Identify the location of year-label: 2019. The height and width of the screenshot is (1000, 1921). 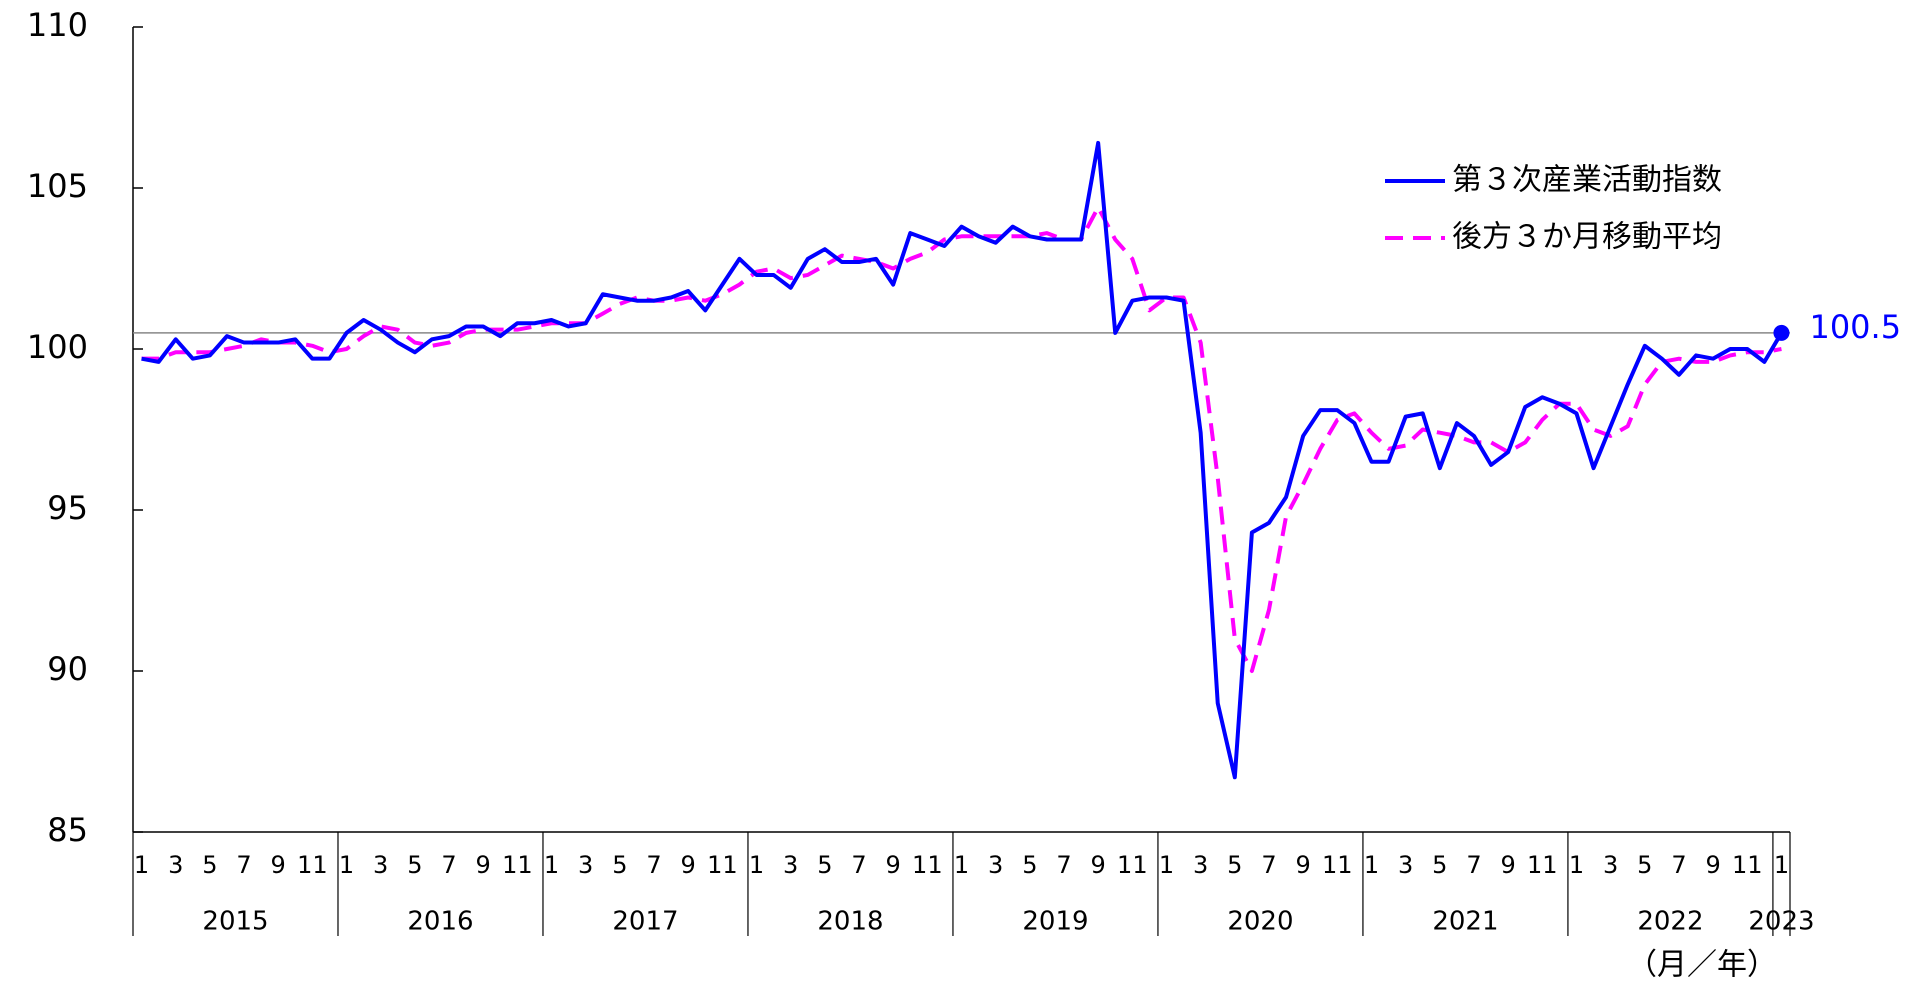
(1055, 922).